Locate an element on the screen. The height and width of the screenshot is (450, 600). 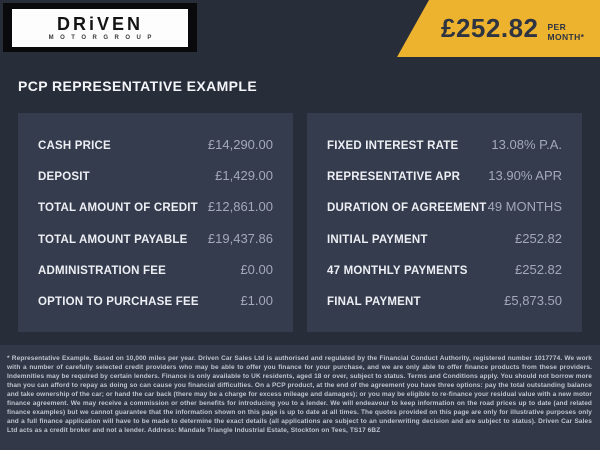
dealer-logo: DRiVEN MOTORGROUP is located at coordinates (100, 27).